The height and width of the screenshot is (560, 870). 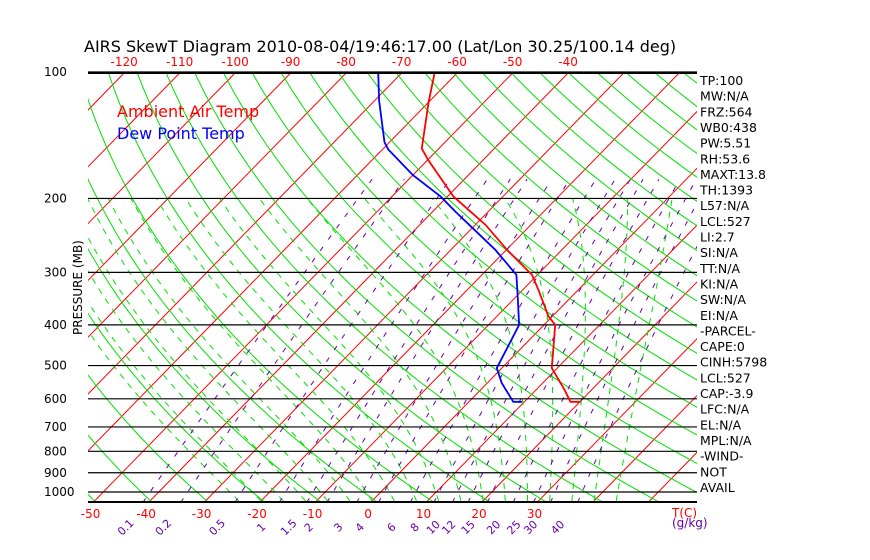 What do you see at coordinates (725, 409) in the screenshot?
I see `stability-index-label: LFC:N/A` at bounding box center [725, 409].